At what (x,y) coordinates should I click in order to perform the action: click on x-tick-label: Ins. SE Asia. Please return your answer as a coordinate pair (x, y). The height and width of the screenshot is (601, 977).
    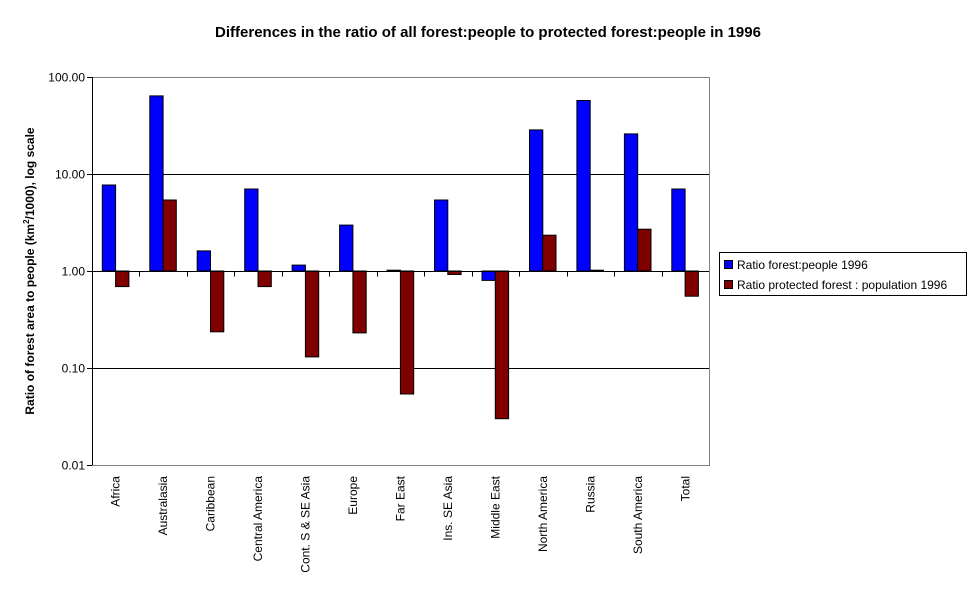
    Looking at the image, I should click on (448, 508).